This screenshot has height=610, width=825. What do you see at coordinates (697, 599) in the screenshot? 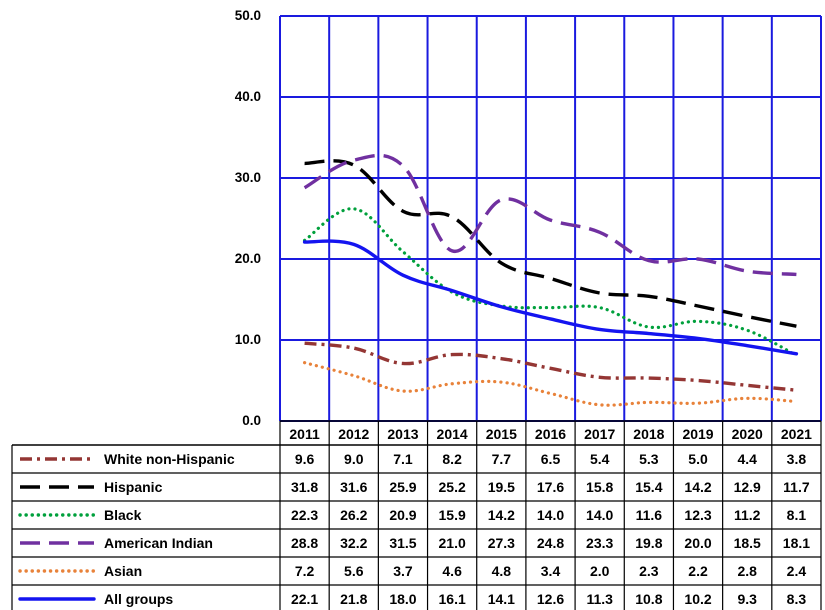
I see `data-label: 10.2` at bounding box center [697, 599].